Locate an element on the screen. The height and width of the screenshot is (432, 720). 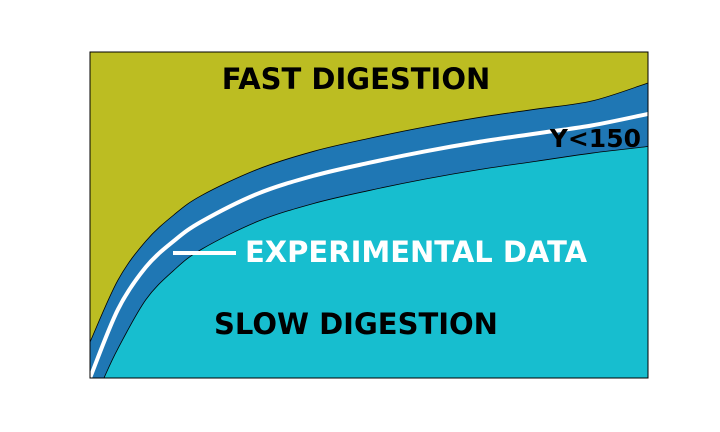
label-y-lt-150: Y<150 is located at coordinates (595, 138).